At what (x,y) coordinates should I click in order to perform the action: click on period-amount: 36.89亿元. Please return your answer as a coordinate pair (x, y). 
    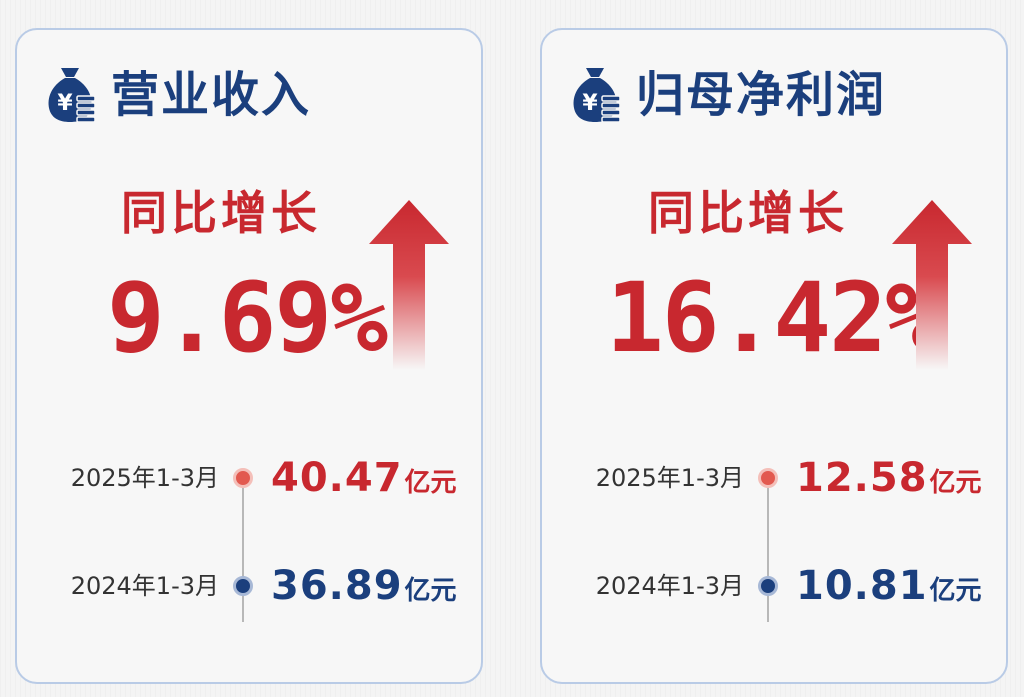
    Looking at the image, I should click on (364, 586).